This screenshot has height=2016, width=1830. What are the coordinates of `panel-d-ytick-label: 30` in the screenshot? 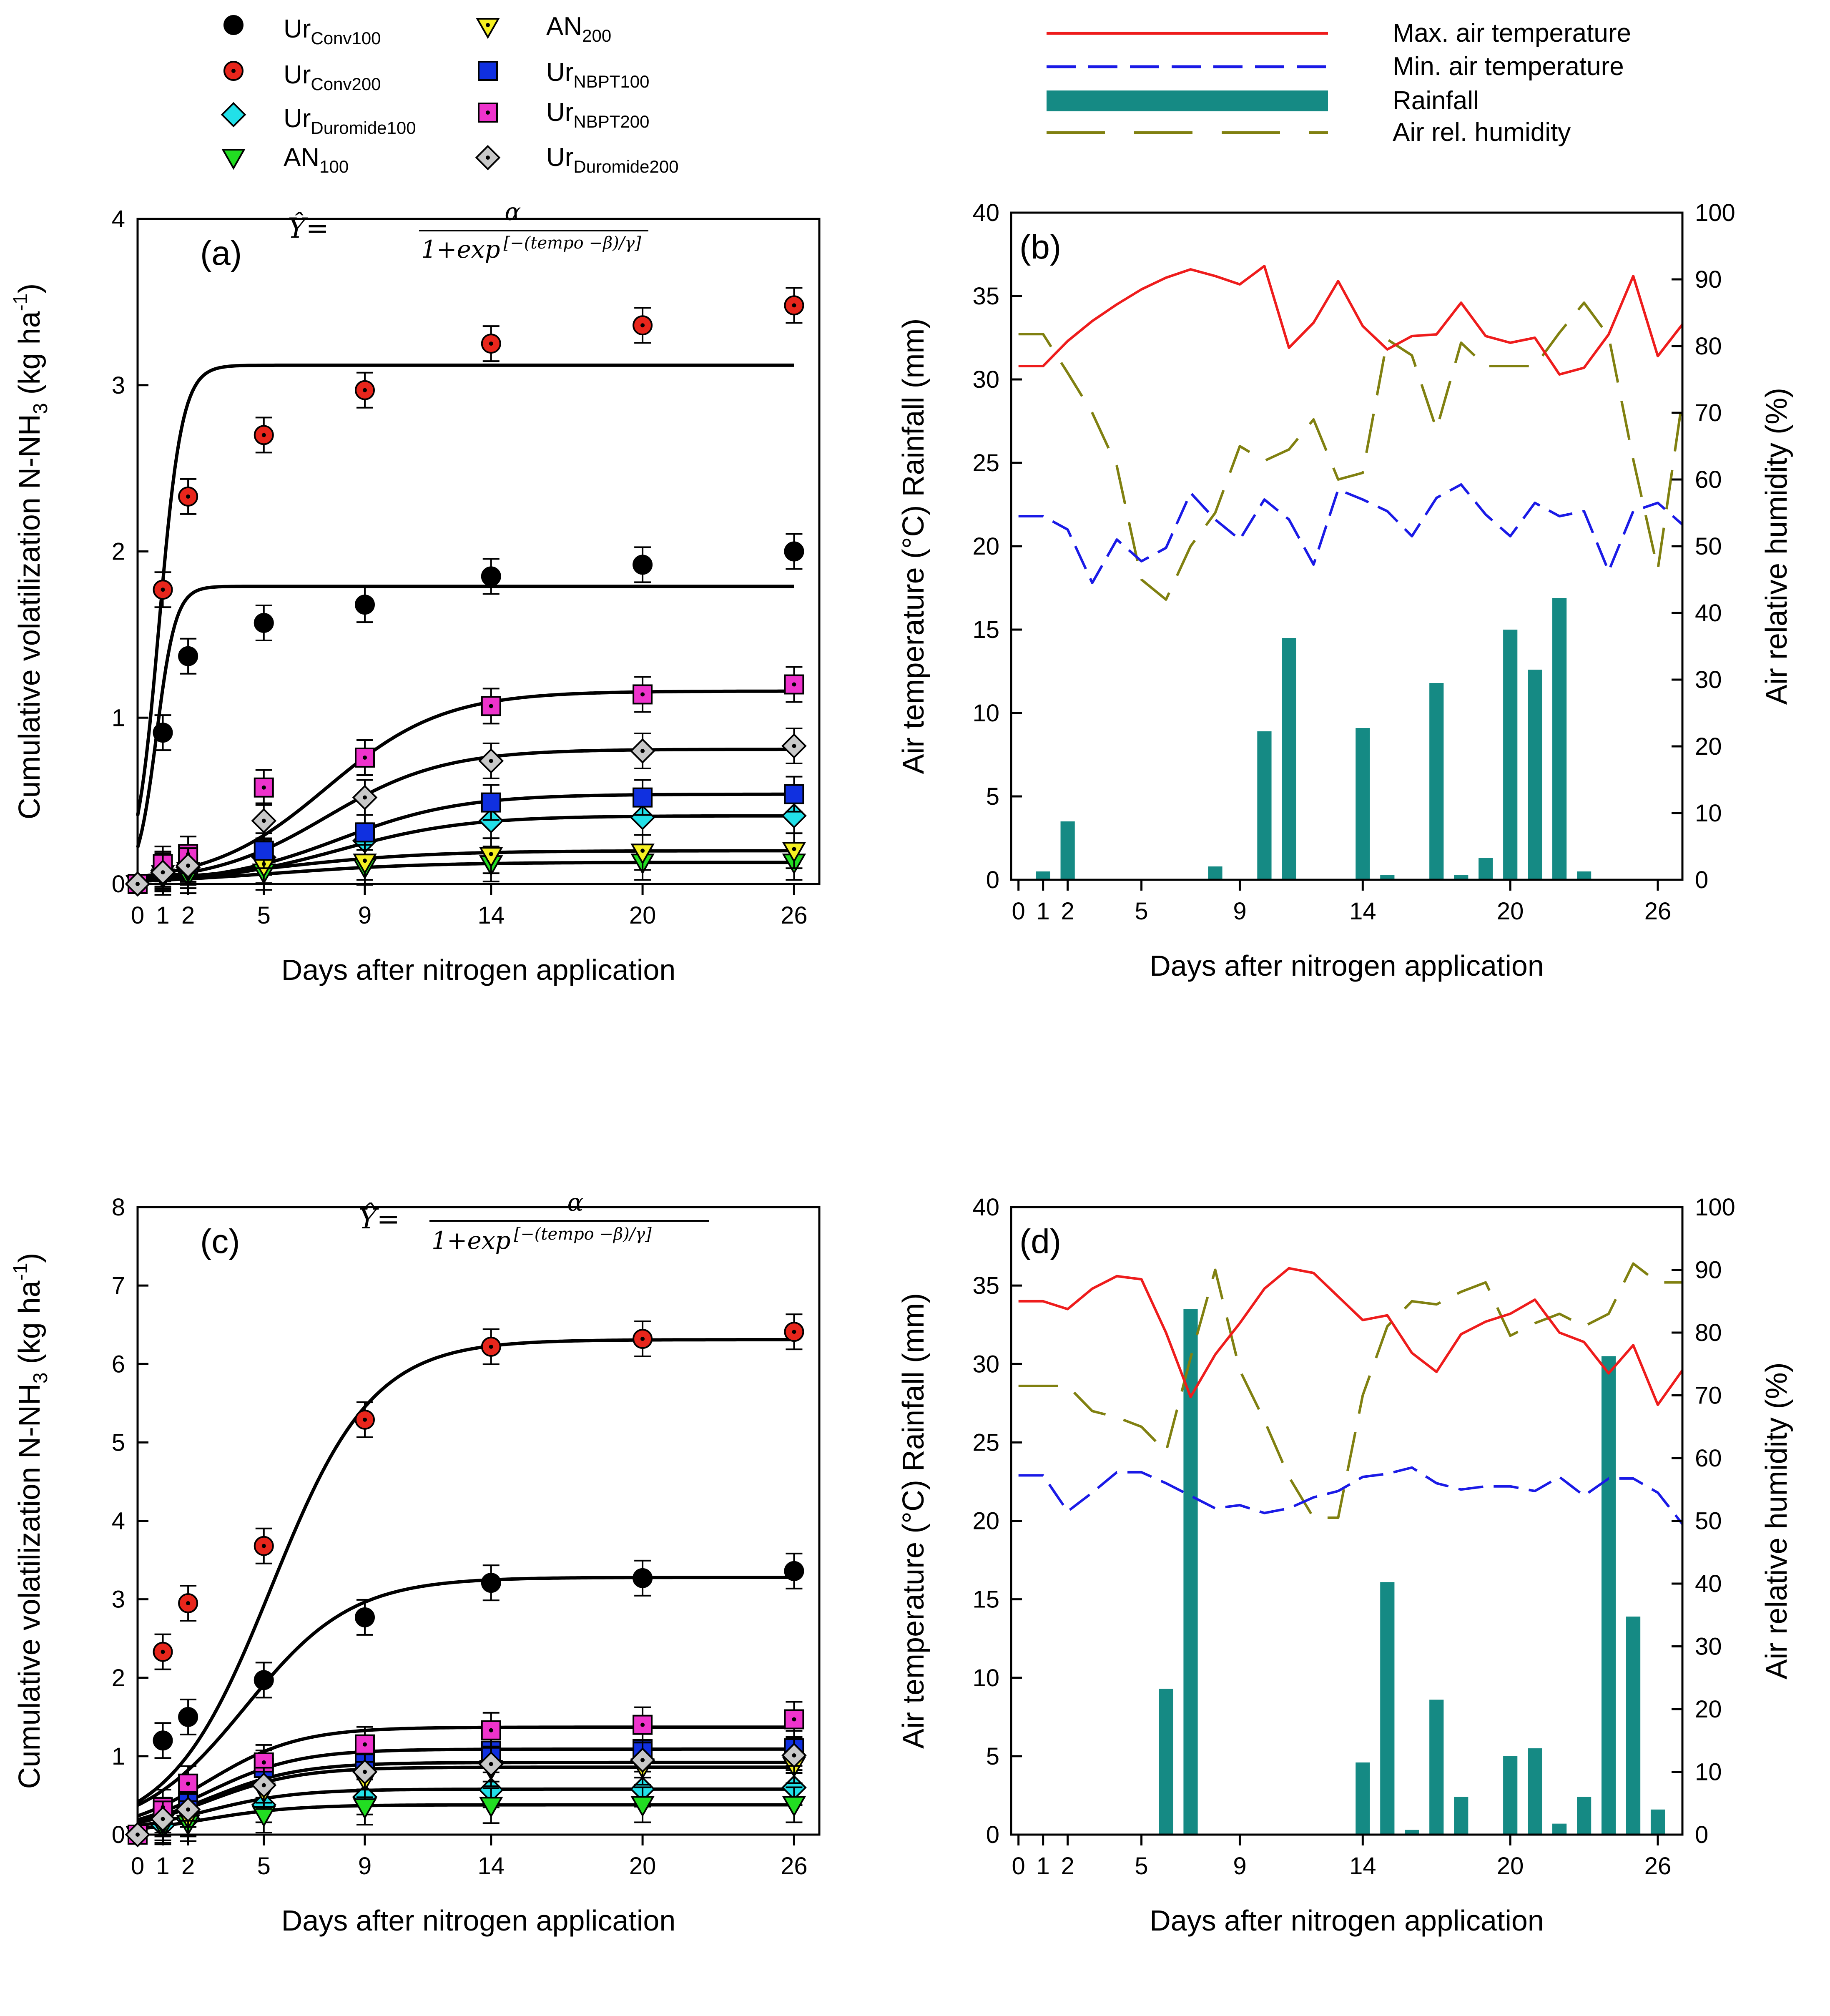 It's located at (985, 1365).